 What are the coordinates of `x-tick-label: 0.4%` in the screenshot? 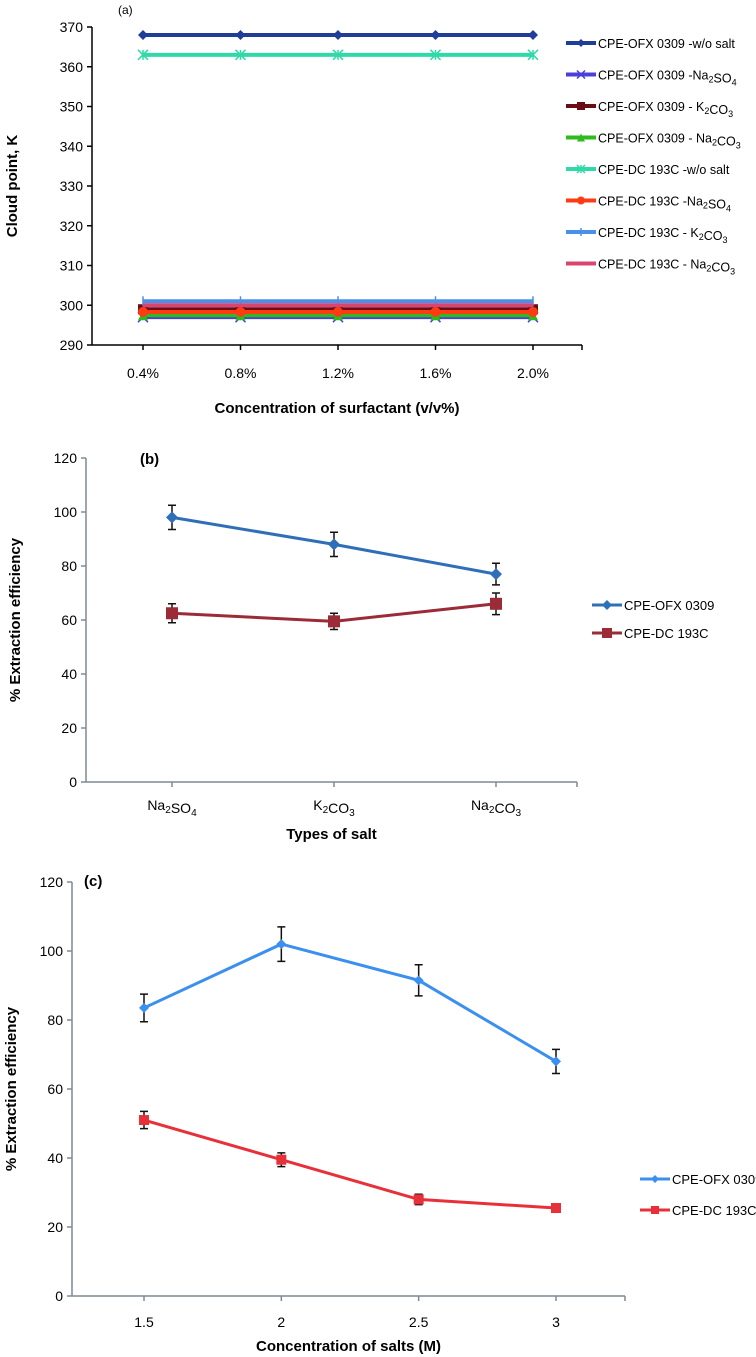 It's located at (143, 373).